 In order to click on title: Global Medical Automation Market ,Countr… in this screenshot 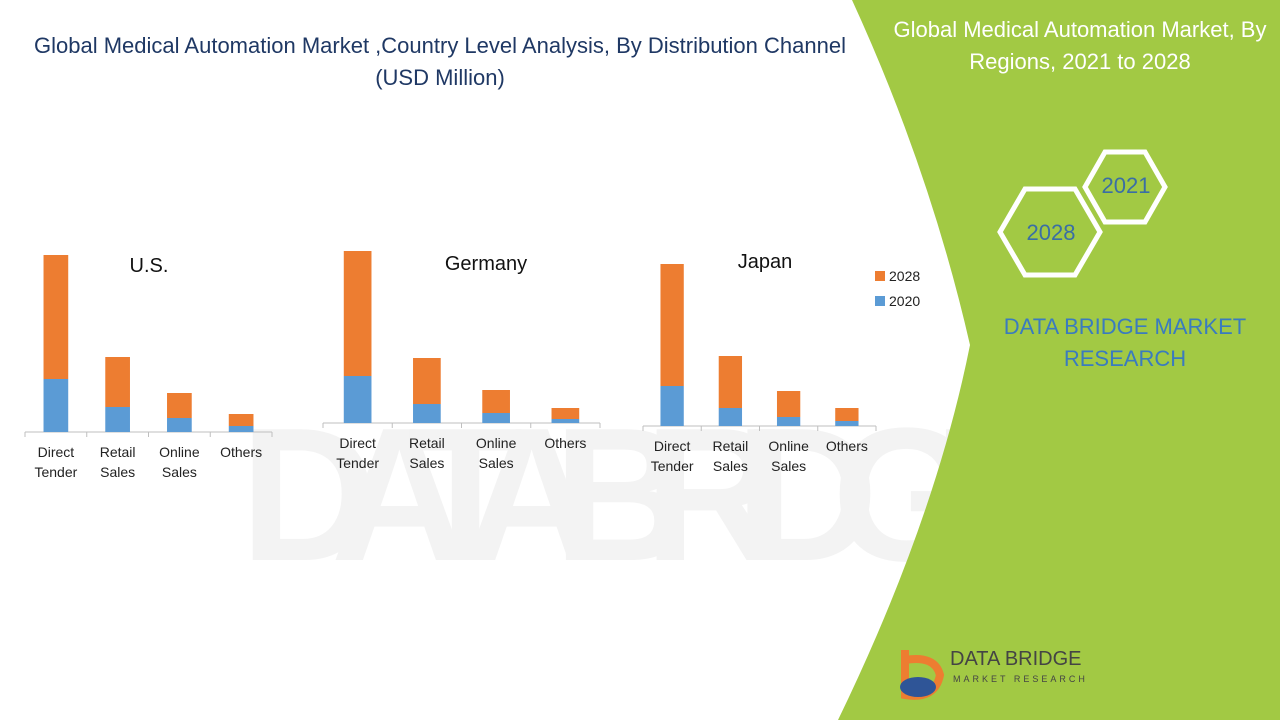, I will do `click(440, 61)`.